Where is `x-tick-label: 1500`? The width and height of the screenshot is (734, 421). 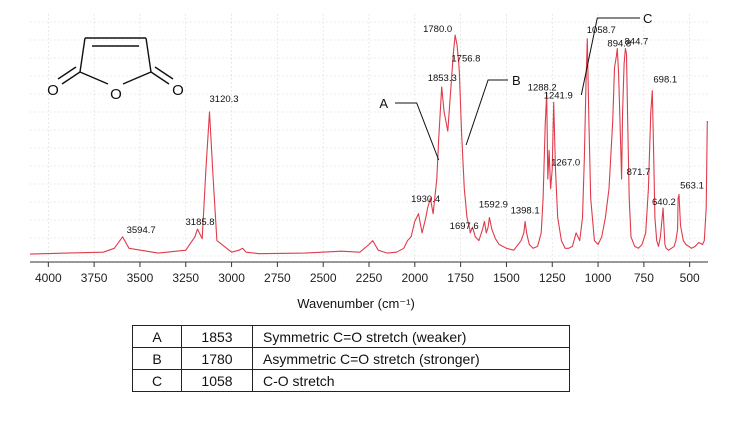 x-tick-label: 1500 is located at coordinates (506, 278).